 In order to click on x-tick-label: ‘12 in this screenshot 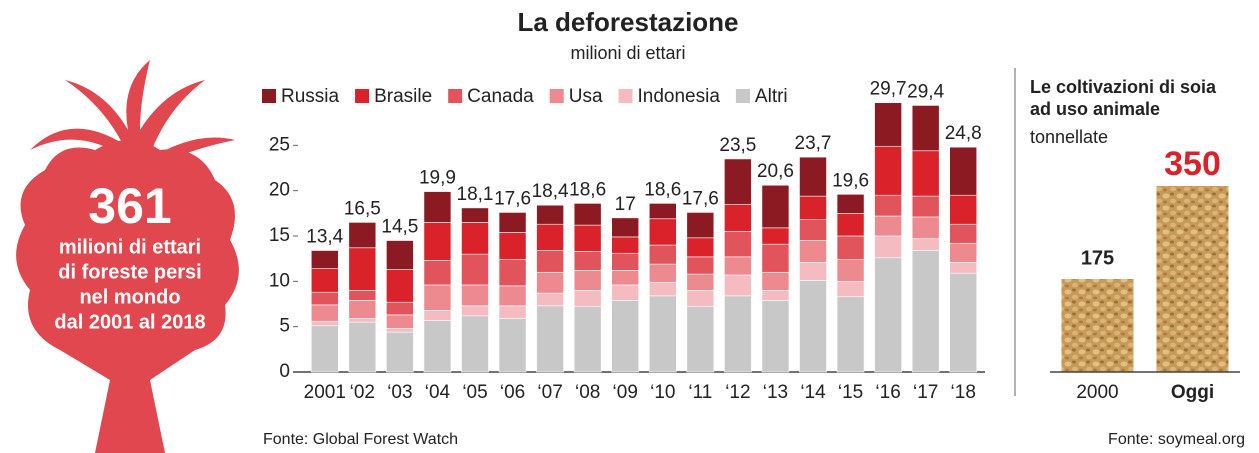, I will do `click(737, 392)`.